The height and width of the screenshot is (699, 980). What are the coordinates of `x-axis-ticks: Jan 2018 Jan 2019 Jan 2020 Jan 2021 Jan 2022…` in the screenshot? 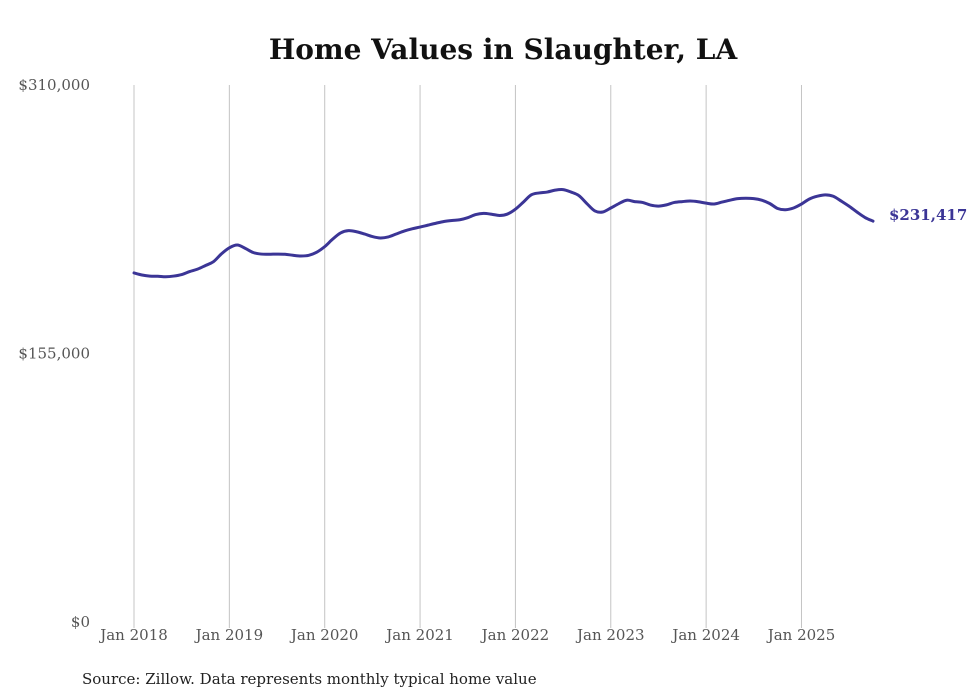 It's located at (466, 635).